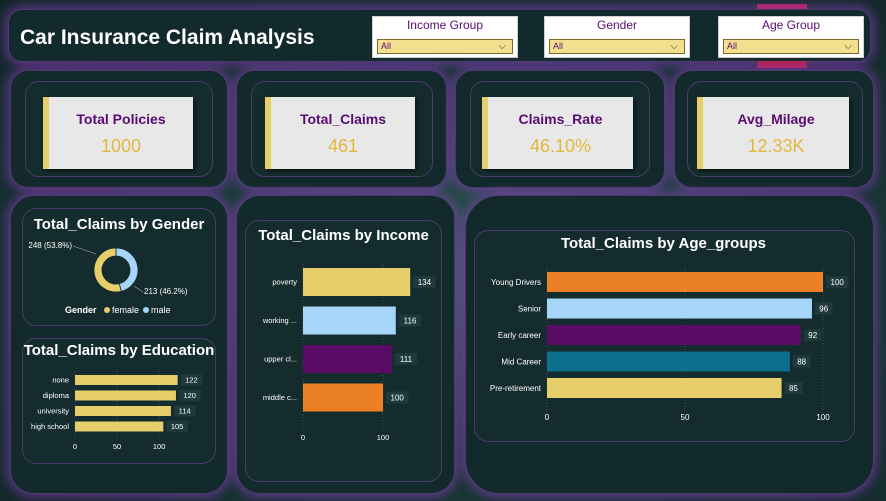  I want to click on bar-early-career, so click(674, 335).